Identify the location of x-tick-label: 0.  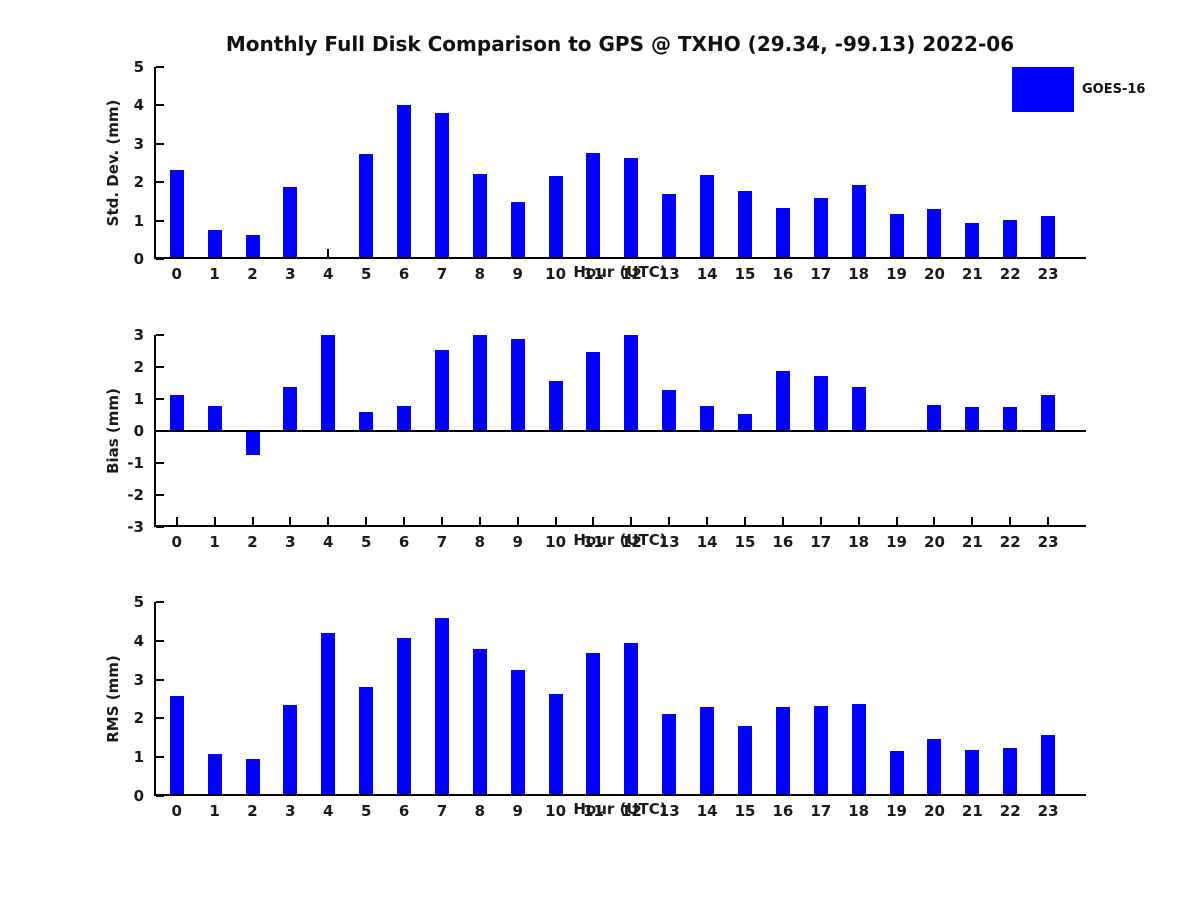
(176, 274).